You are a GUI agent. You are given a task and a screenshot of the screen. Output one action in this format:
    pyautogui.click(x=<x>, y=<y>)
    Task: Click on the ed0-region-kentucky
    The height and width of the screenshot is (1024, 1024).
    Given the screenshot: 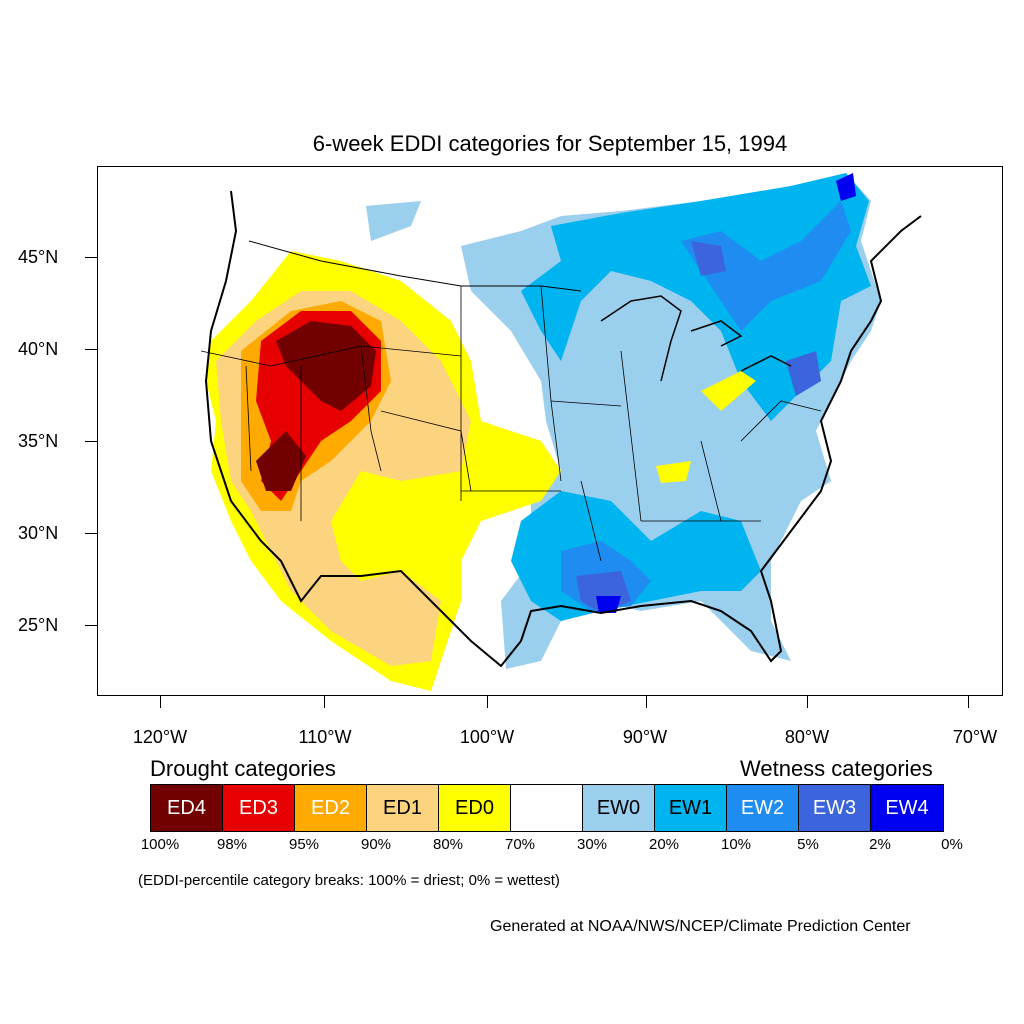 What is the action you would take?
    pyautogui.click(x=673, y=472)
    